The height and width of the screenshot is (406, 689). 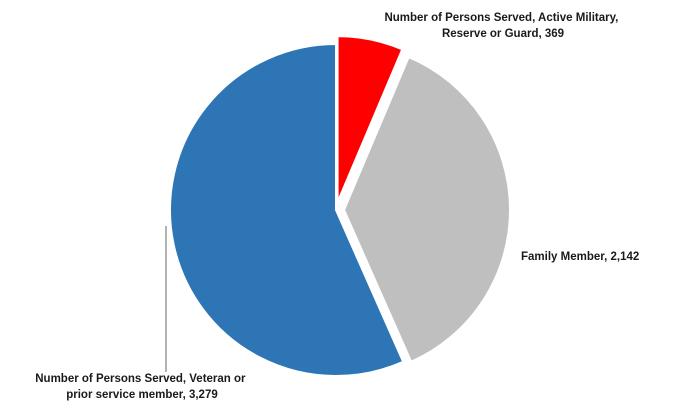 What do you see at coordinates (580, 257) in the screenshot?
I see `data-label-family-member: Family Member, 2,142` at bounding box center [580, 257].